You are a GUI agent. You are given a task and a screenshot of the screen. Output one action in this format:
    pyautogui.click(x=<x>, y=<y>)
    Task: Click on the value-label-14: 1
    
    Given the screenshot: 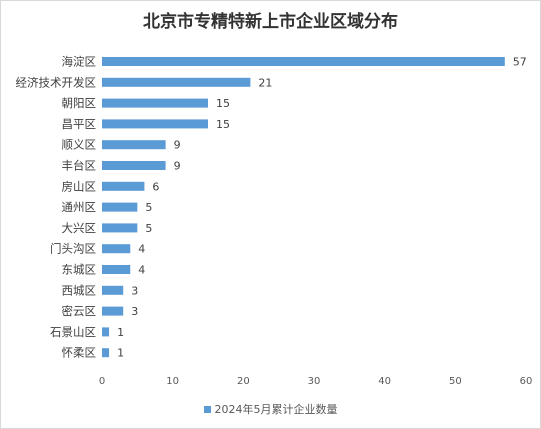 What is the action you would take?
    pyautogui.click(x=120, y=353)
    